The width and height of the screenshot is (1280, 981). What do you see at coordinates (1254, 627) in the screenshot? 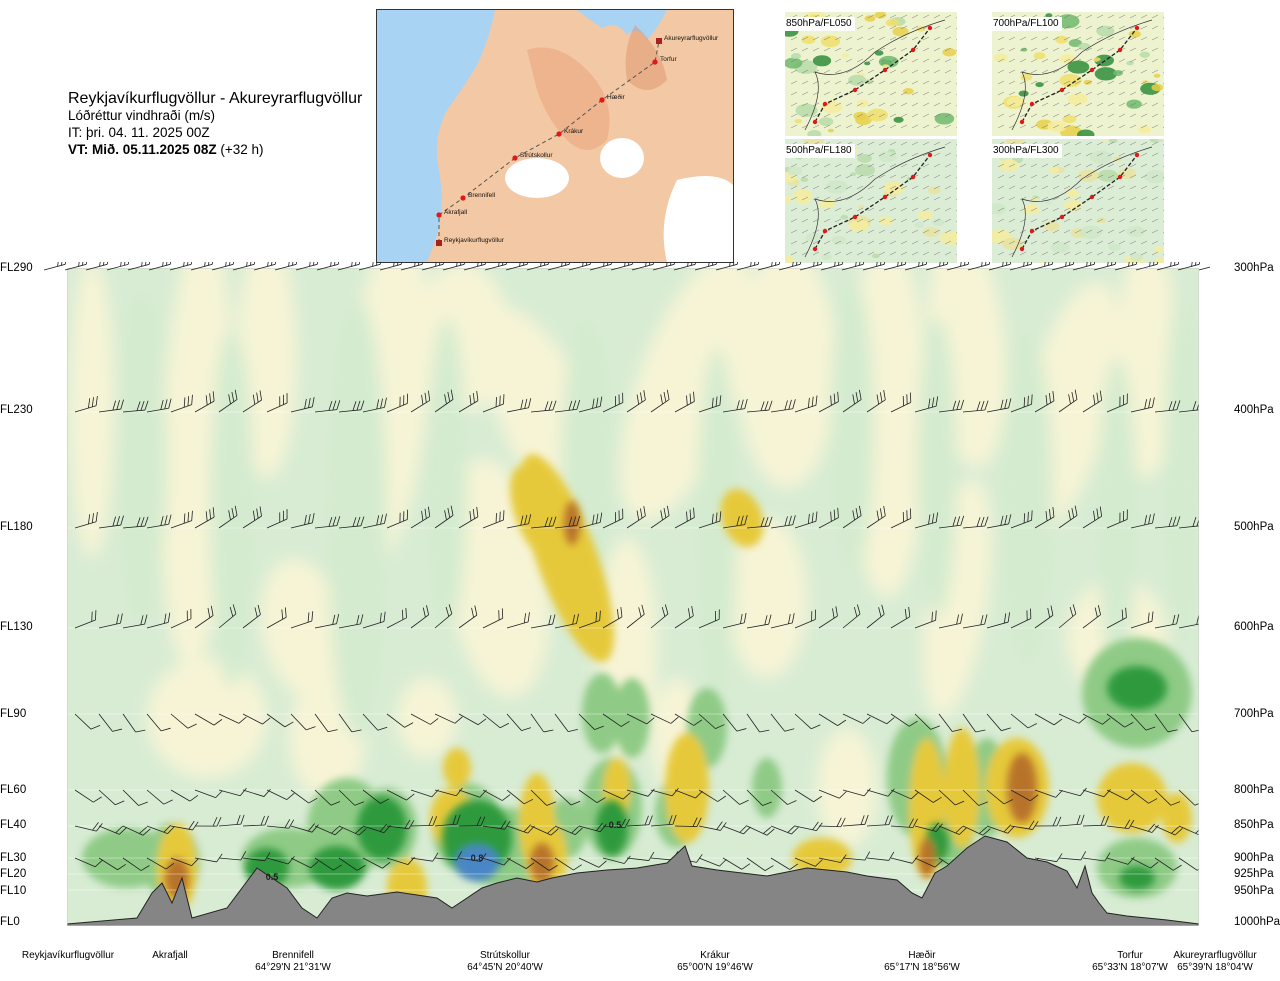
I see `pressure-level-label: 600hPa` at bounding box center [1254, 627].